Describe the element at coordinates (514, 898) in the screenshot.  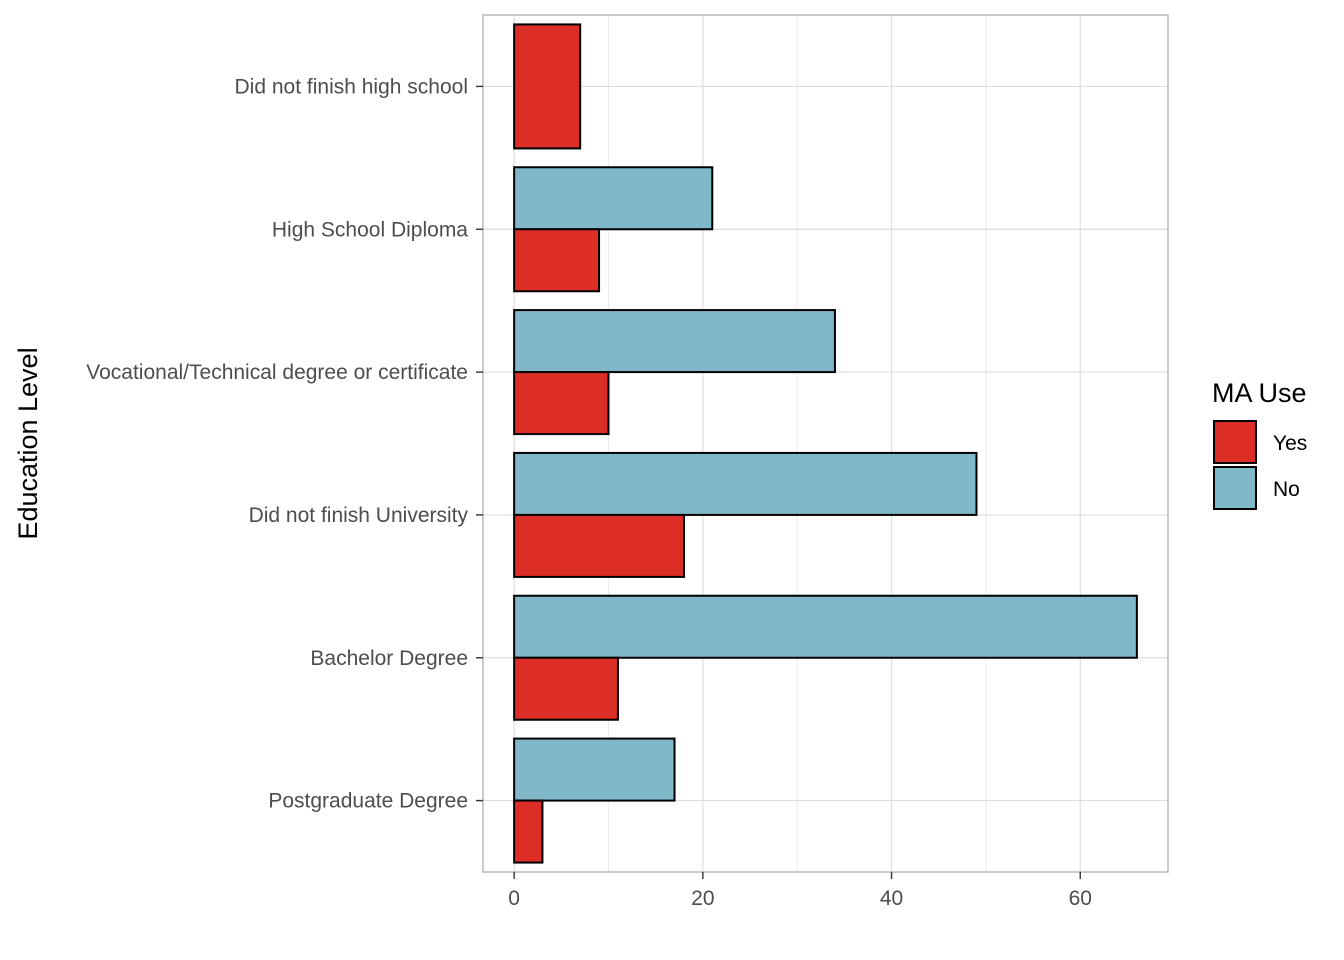
I see `x-tick-label: 0` at that location.